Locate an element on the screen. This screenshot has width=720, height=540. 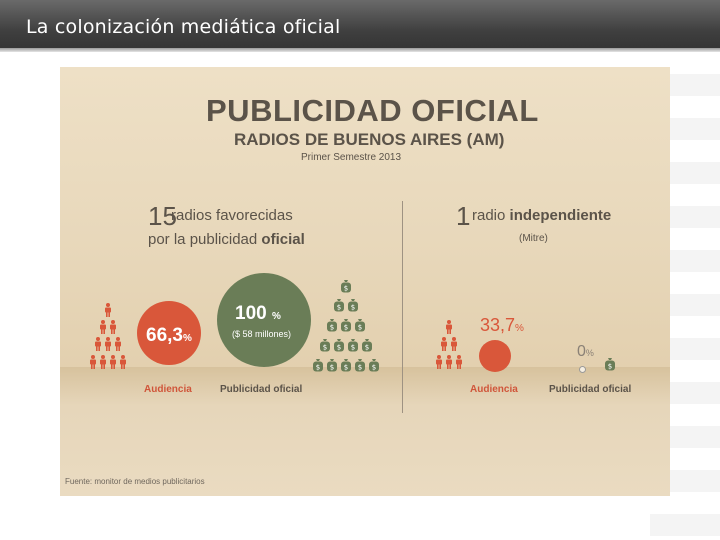
left-ad-label: Publicidad oficial is located at coordinates (261, 389).